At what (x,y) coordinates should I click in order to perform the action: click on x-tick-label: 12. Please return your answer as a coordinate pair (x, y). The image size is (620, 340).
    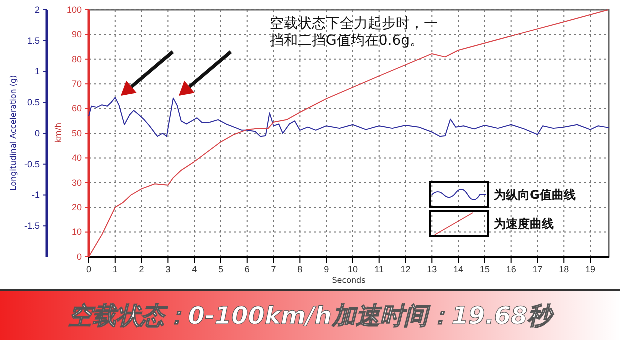
    Looking at the image, I should click on (405, 269).